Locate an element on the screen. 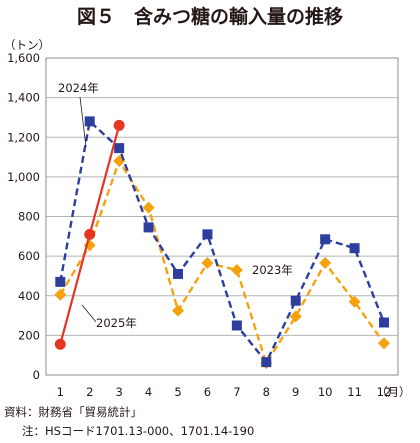 This screenshot has height=443, width=420. x-tick-label: 7 is located at coordinates (236, 392).